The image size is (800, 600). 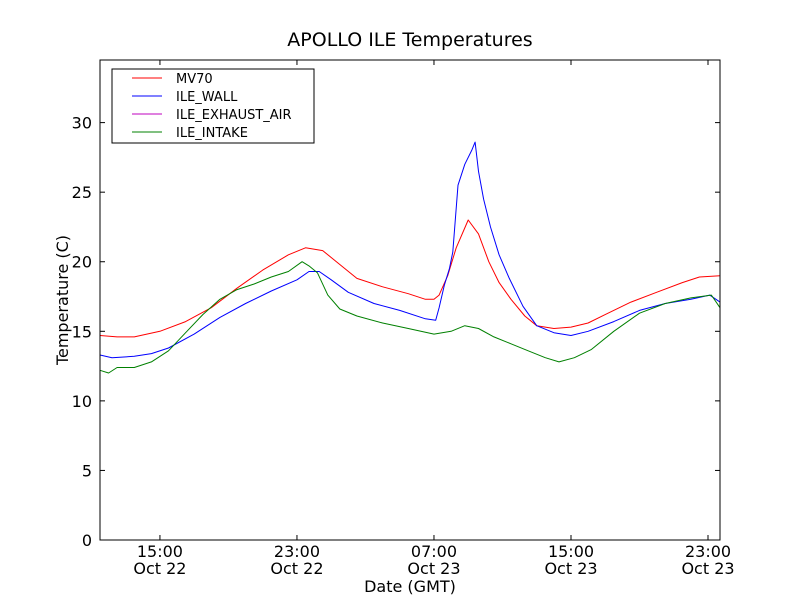 What do you see at coordinates (410, 586) in the screenshot?
I see `x-axis-title: Date (GMT)` at bounding box center [410, 586].